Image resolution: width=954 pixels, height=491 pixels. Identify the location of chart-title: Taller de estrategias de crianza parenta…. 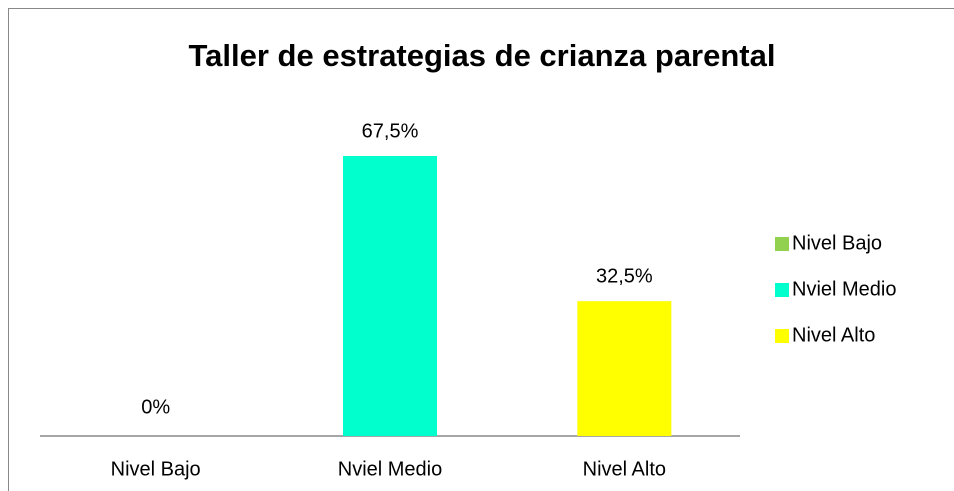
(482, 55).